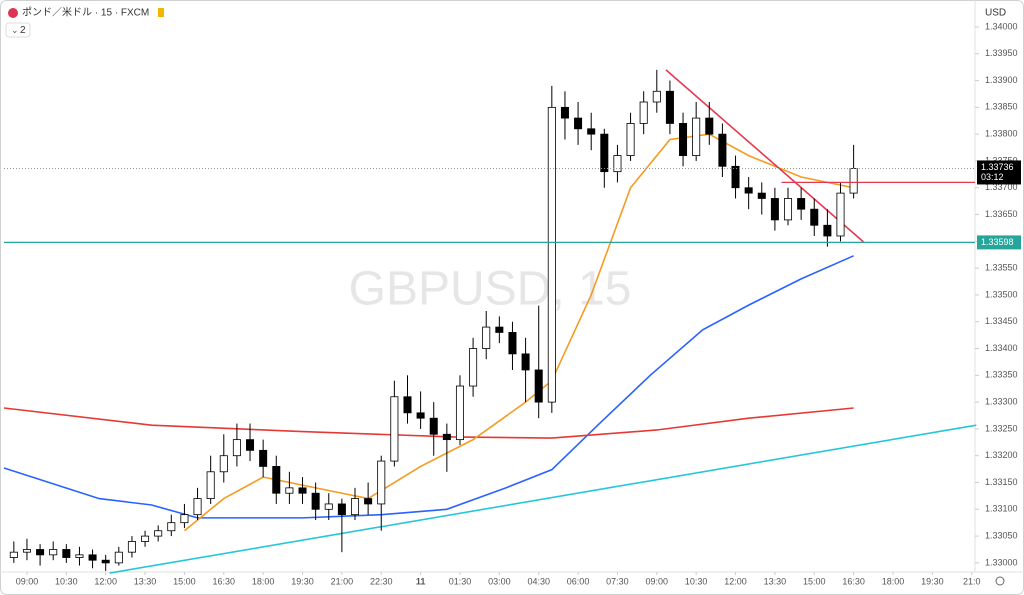  Describe the element at coordinates (893, 581) in the screenshot. I see `x-tick-label: 18:00` at that location.